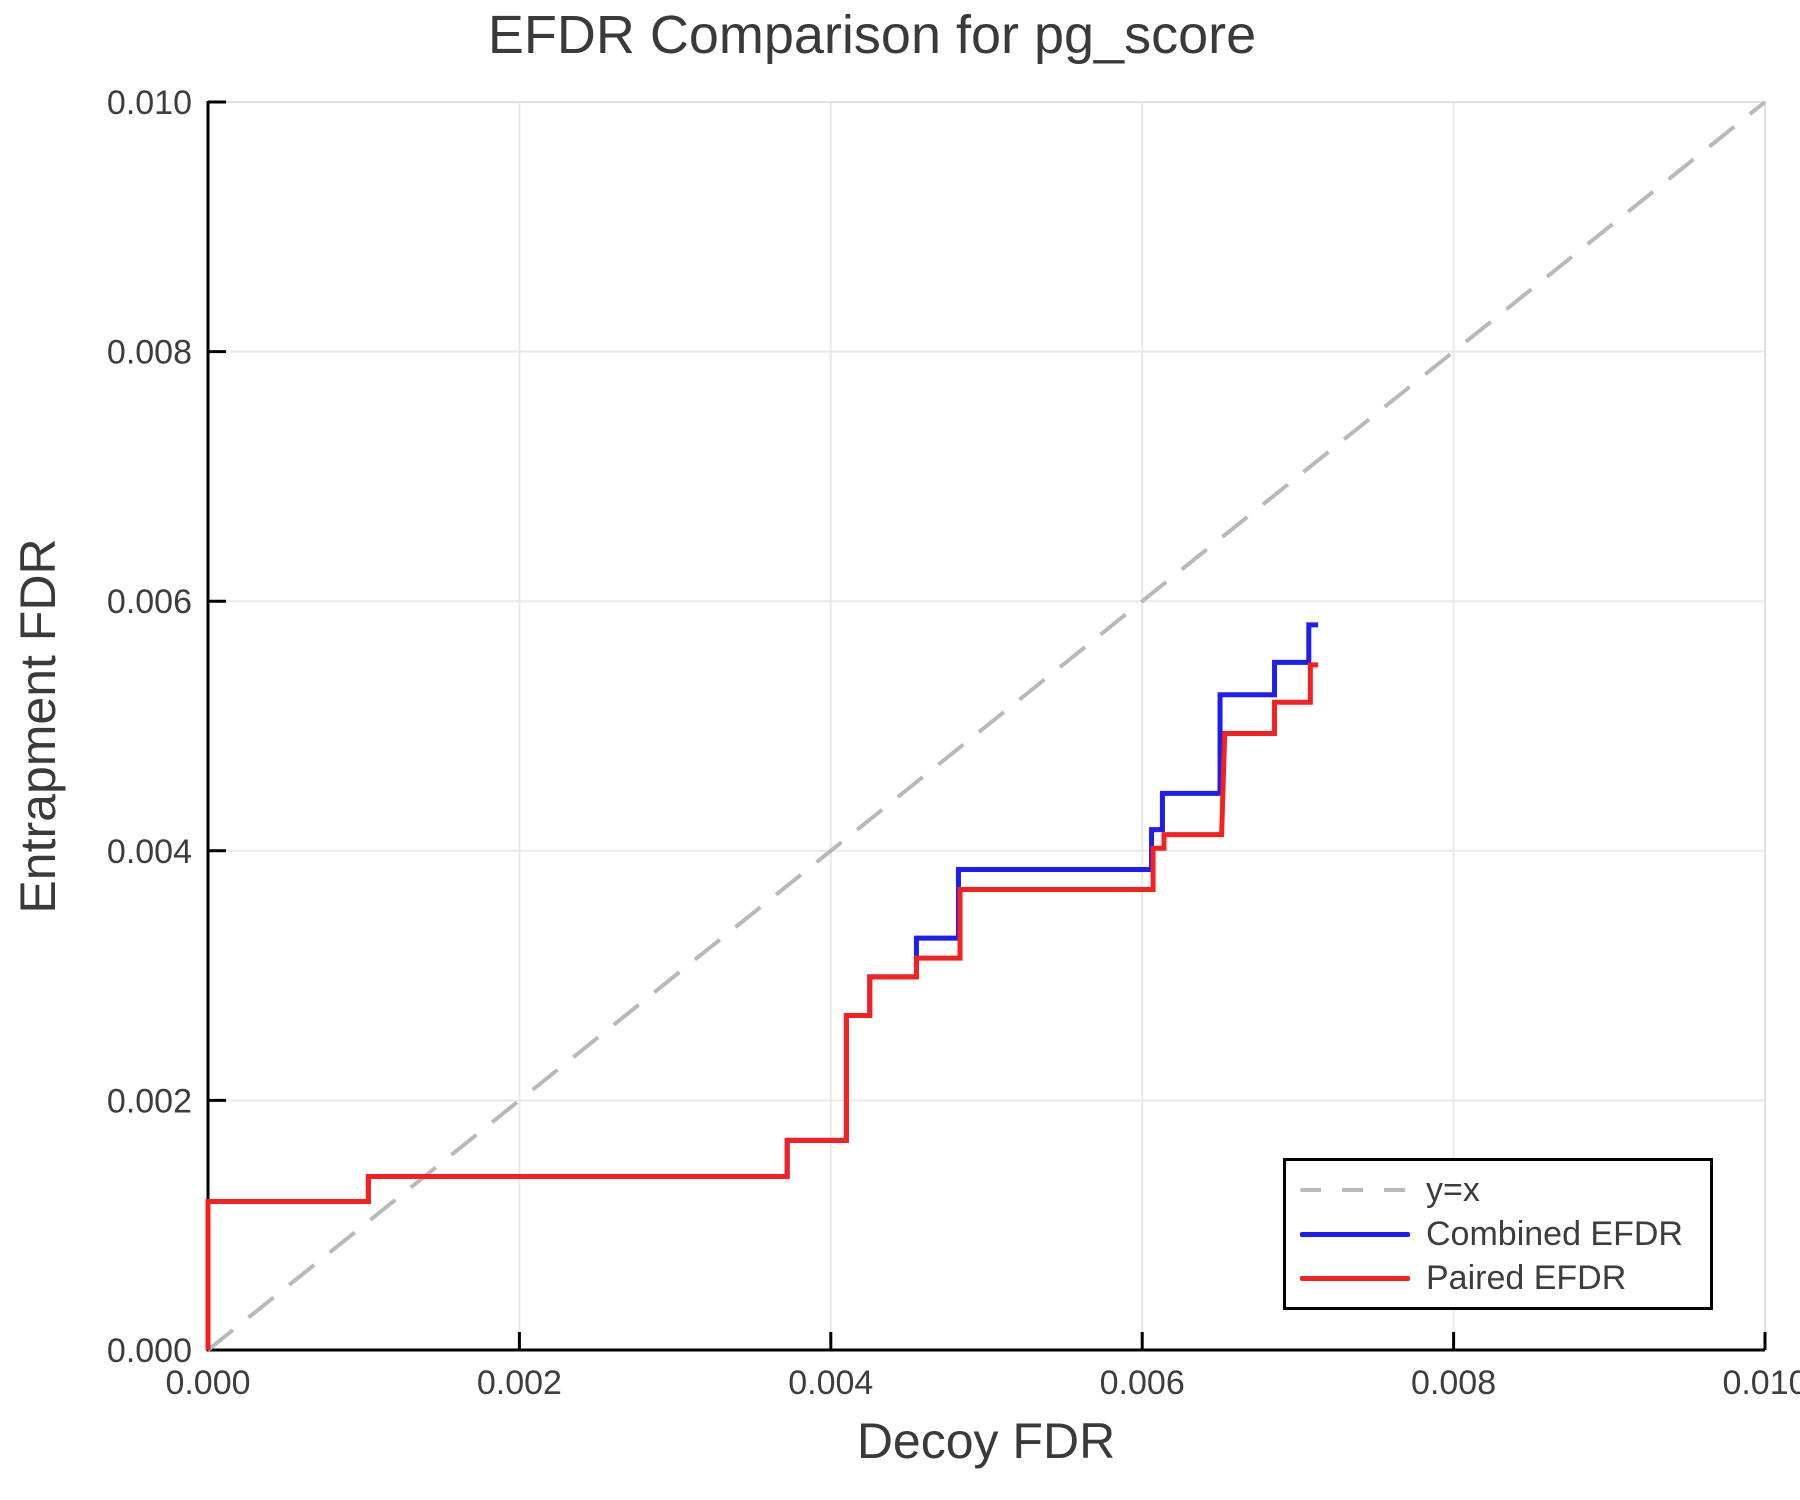 The image size is (1800, 1500). What do you see at coordinates (149, 602) in the screenshot?
I see `y-tick-label: 0.006` at bounding box center [149, 602].